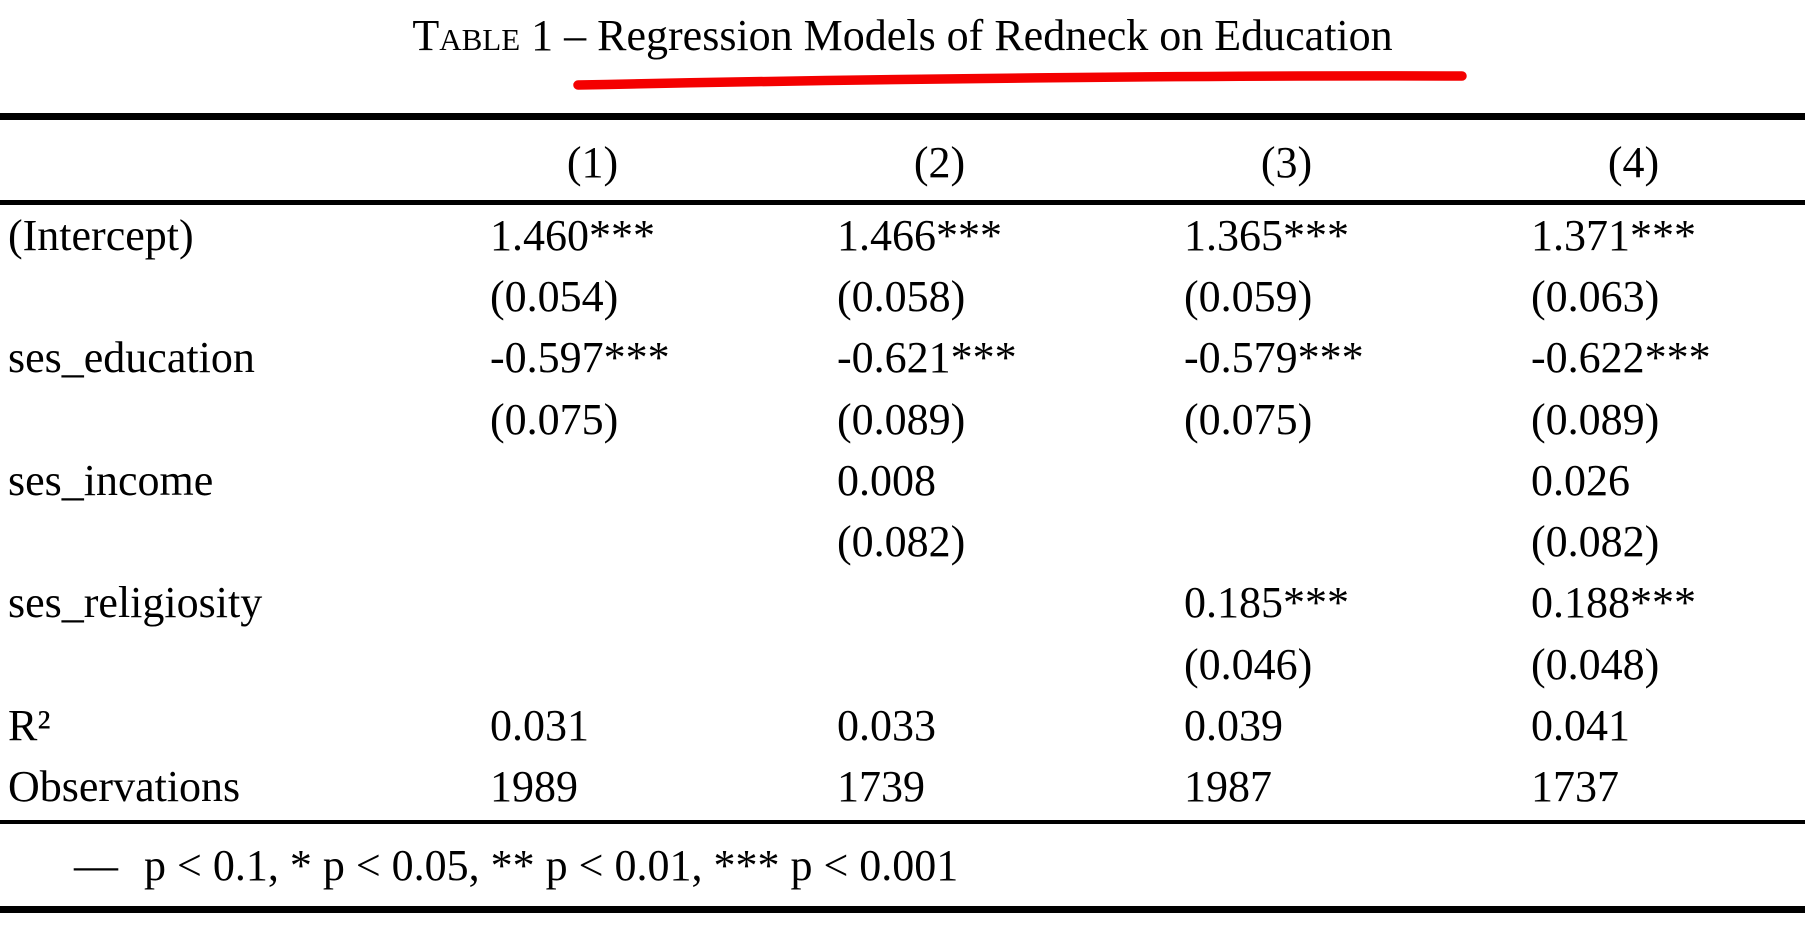  Describe the element at coordinates (135, 603) in the screenshot. I see `row-label: ses_religiosity` at that location.